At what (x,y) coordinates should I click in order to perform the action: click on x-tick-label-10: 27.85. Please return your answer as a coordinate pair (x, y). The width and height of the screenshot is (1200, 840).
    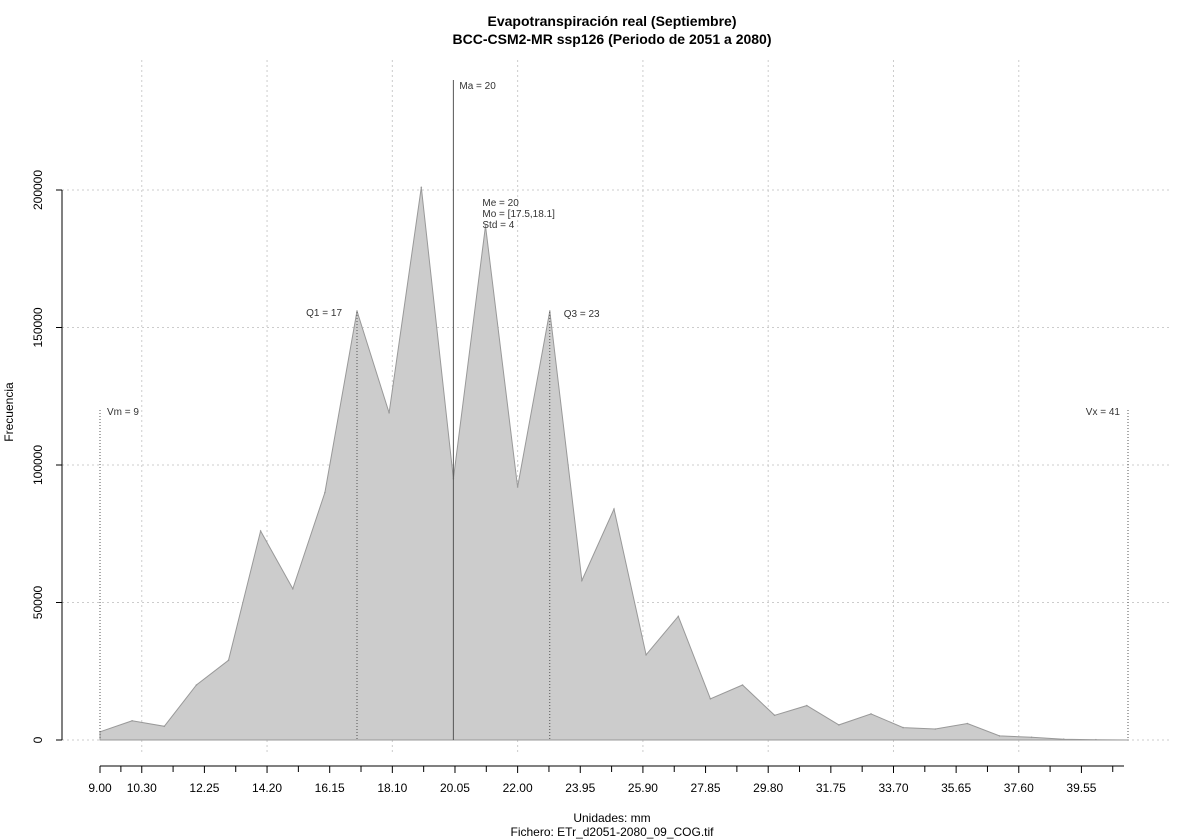
    Looking at the image, I should click on (706, 788).